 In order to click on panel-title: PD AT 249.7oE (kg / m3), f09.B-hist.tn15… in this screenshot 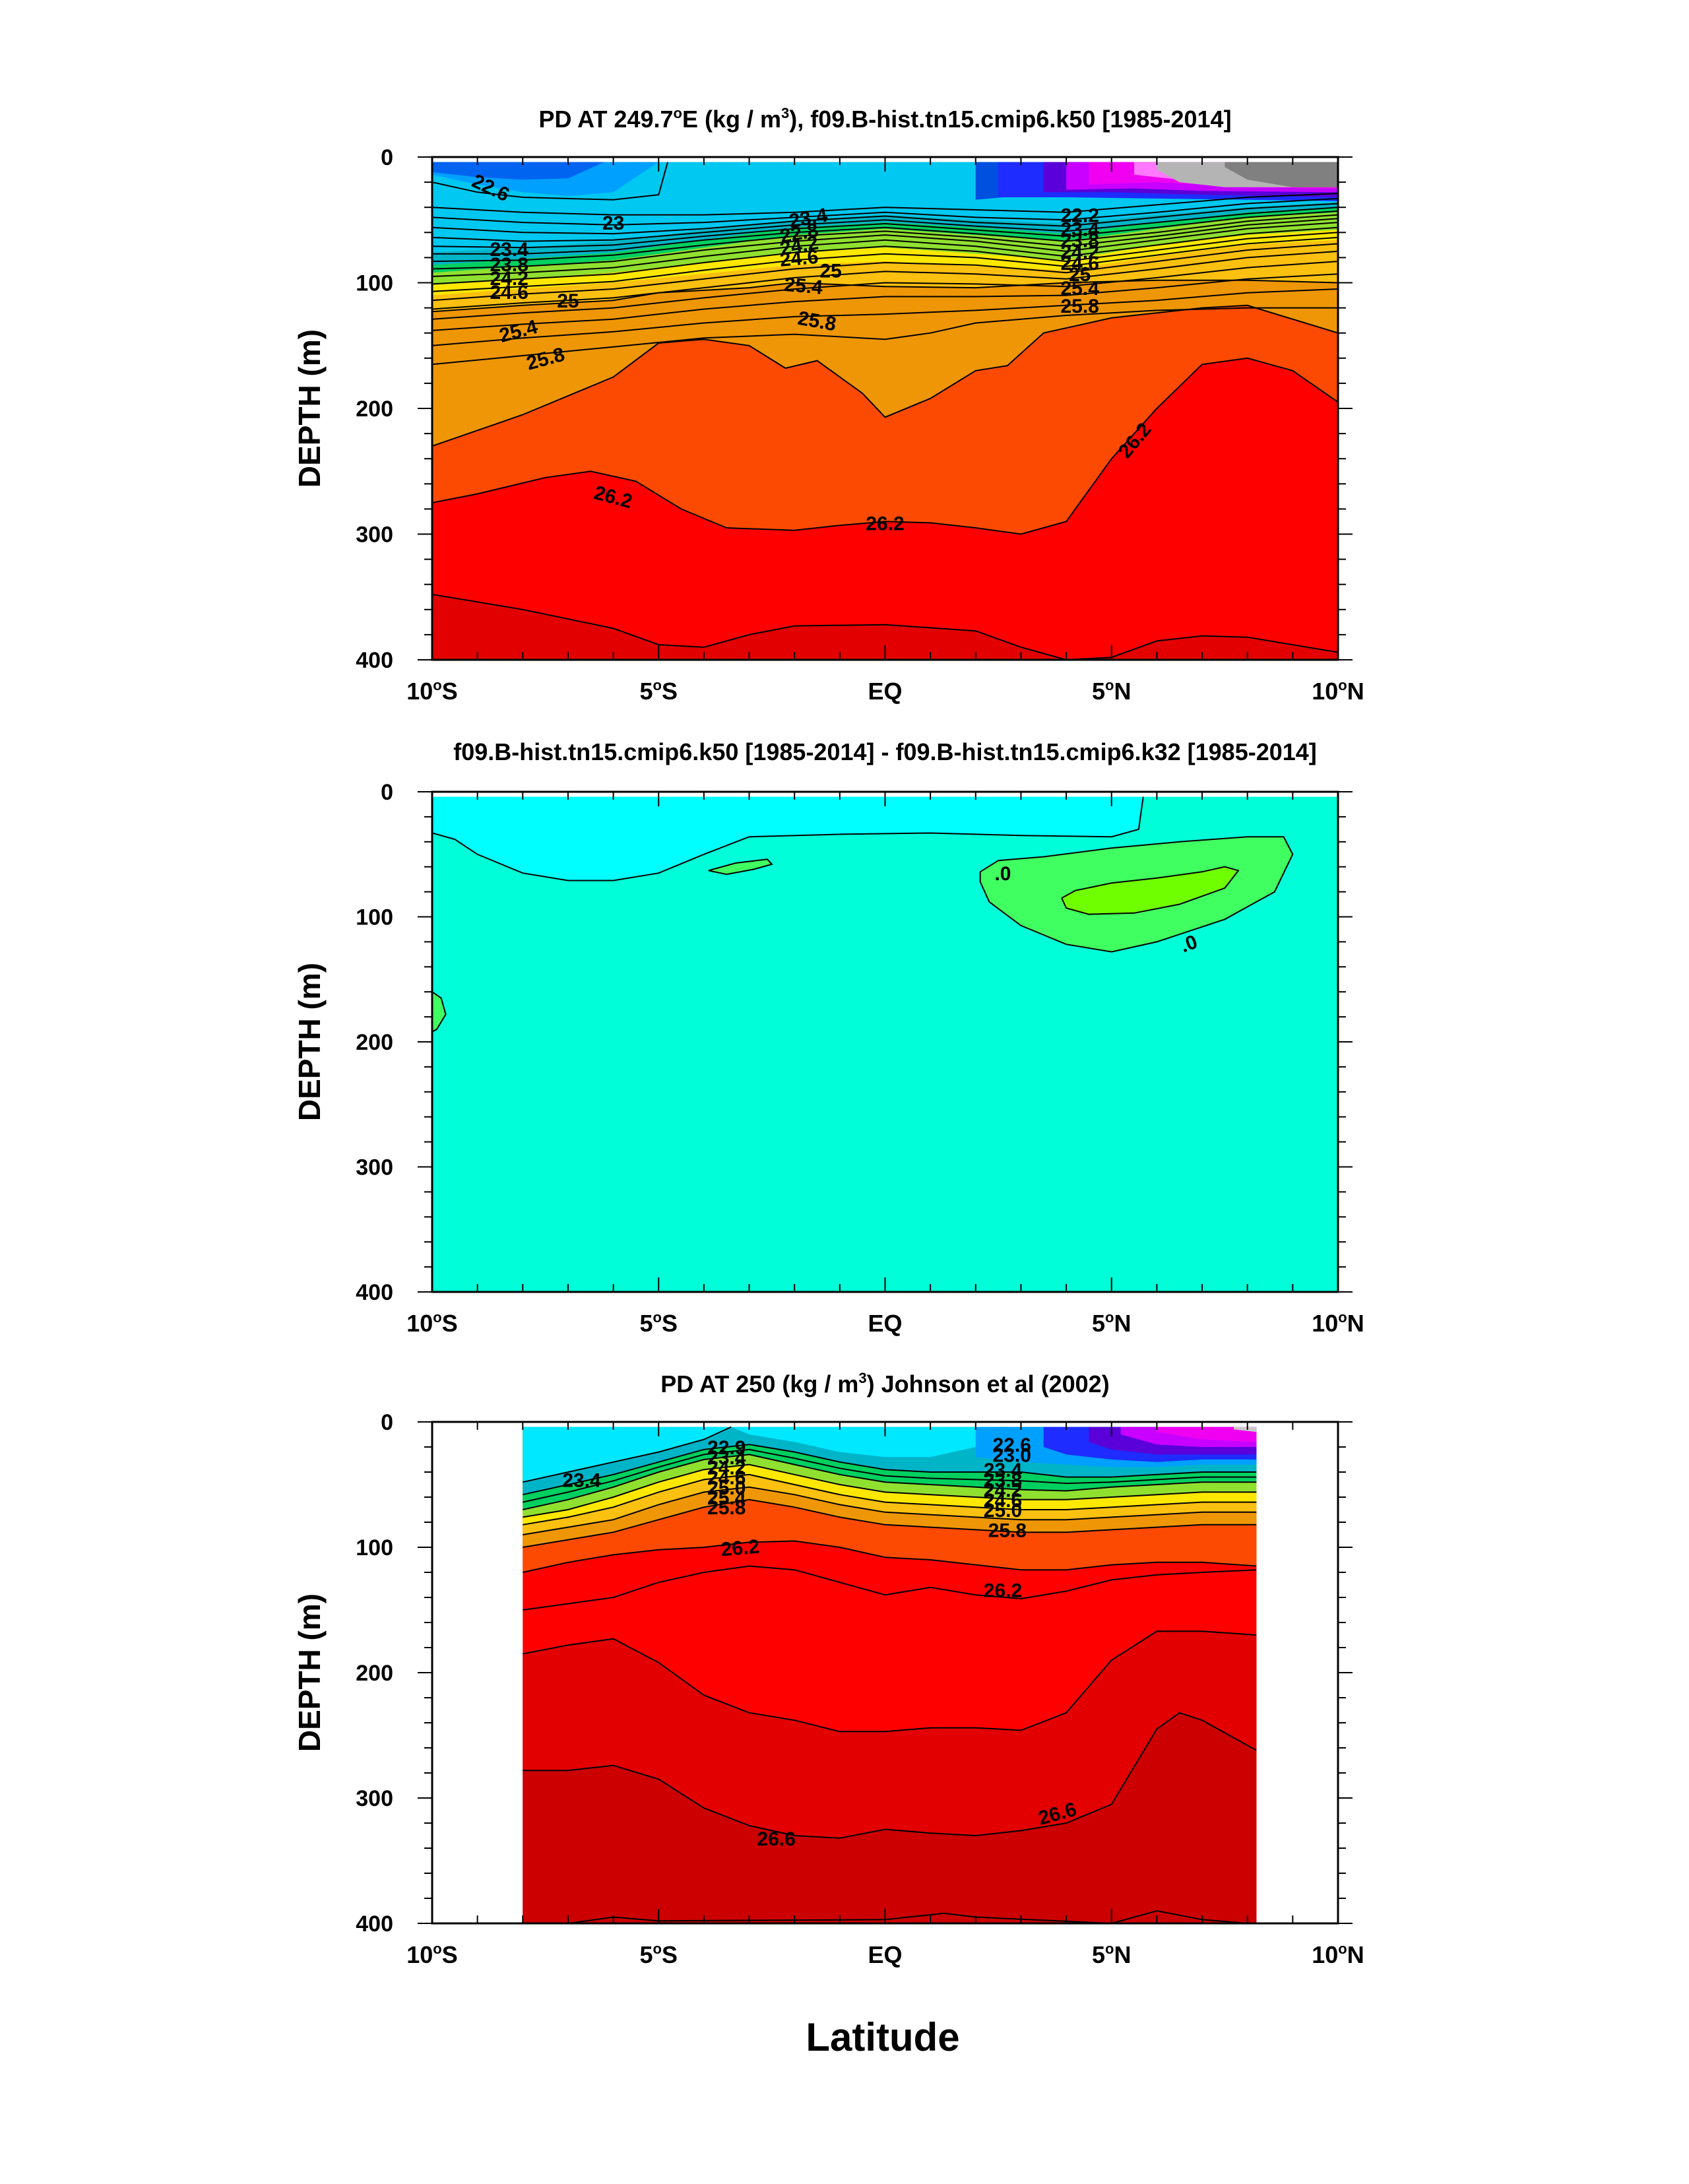, I will do `click(884, 119)`.